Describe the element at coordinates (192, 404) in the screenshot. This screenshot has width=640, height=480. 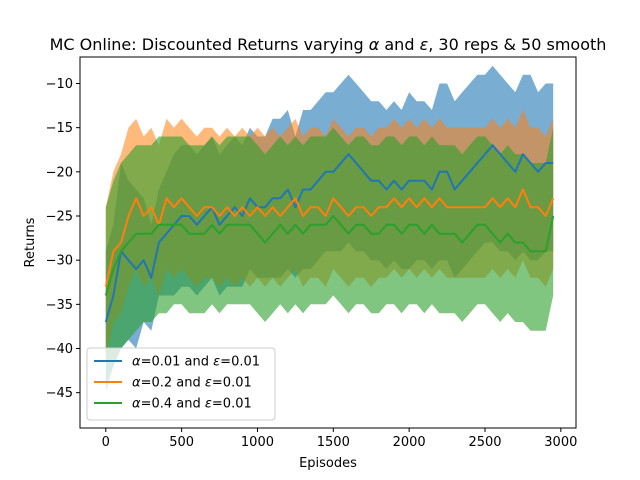
I see `legend-label-3: α=0.4 and ε=0.01` at that location.